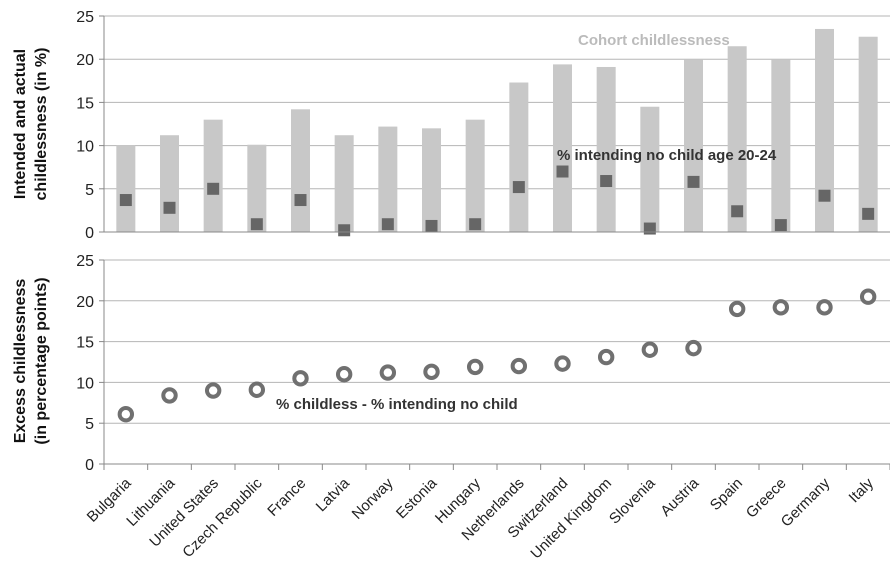  What do you see at coordinates (286, 497) in the screenshot?
I see `x-tick-label: France` at bounding box center [286, 497].